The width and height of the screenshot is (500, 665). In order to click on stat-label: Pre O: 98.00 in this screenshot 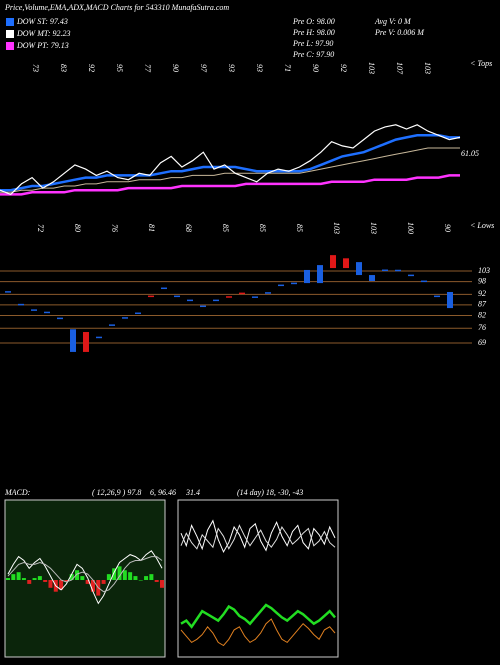, I will do `click(313, 21)`.